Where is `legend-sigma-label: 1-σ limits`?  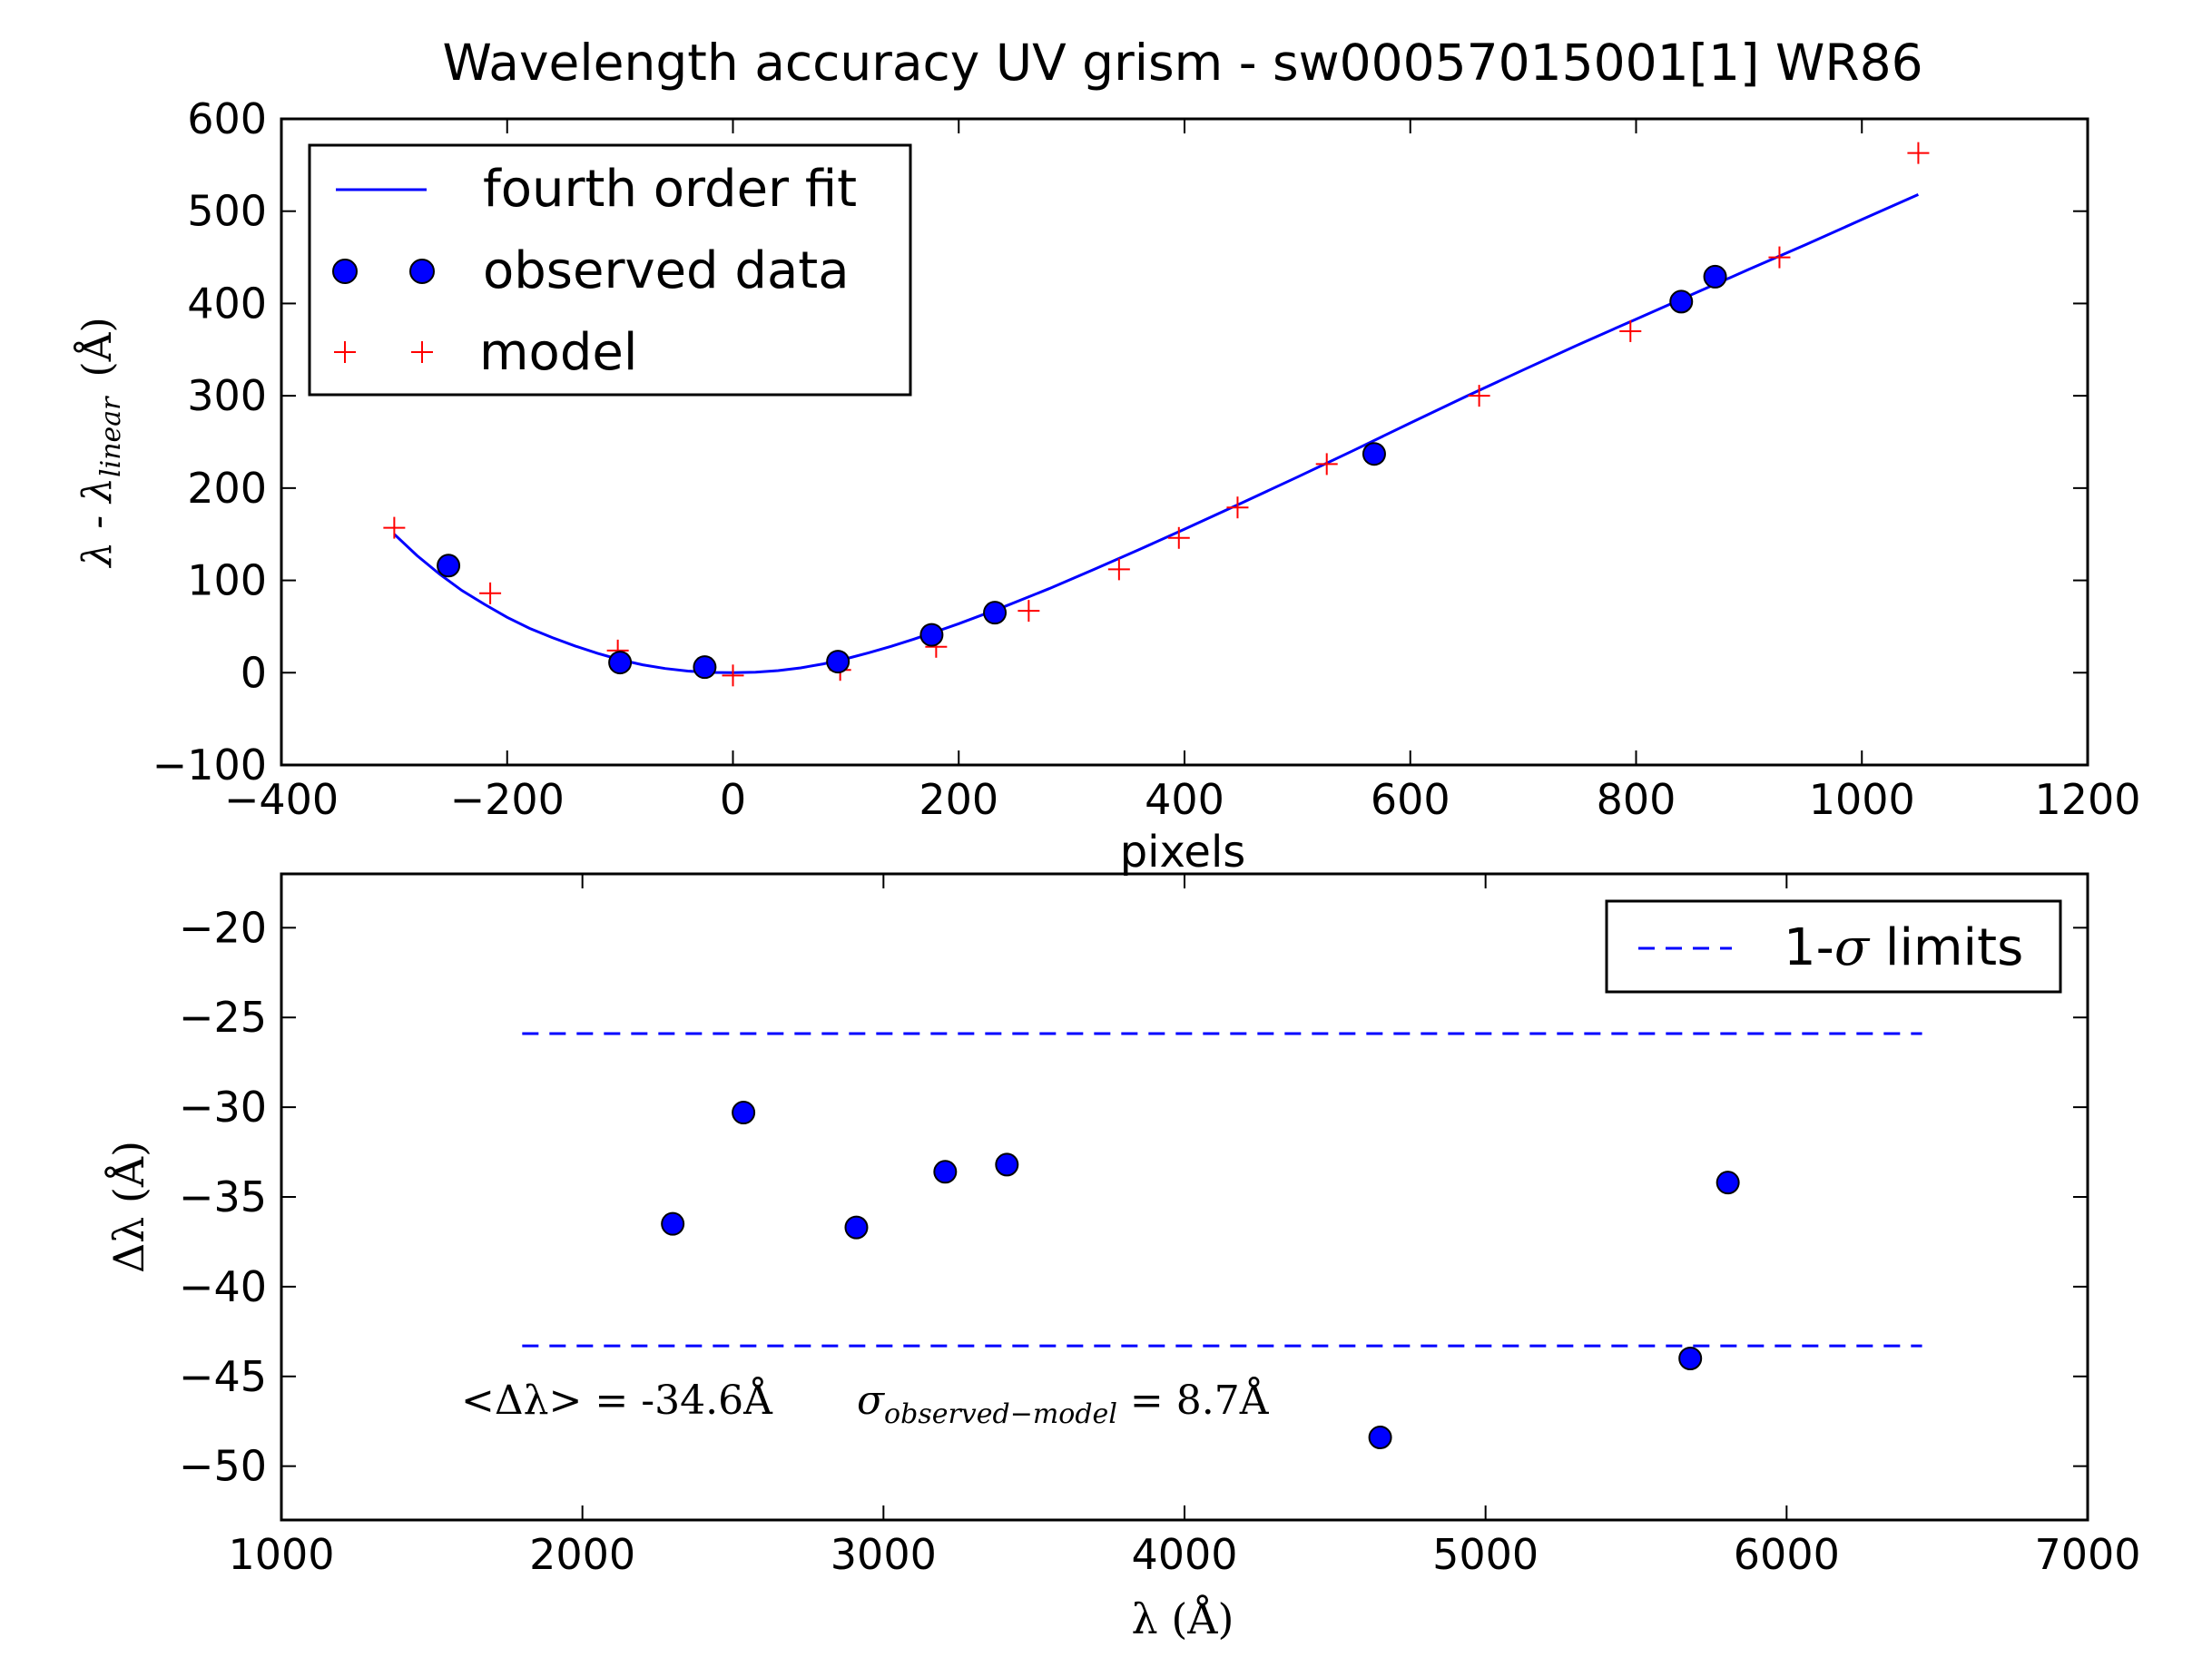
legend-sigma-label: 1-σ limits is located at coordinates (1904, 948).